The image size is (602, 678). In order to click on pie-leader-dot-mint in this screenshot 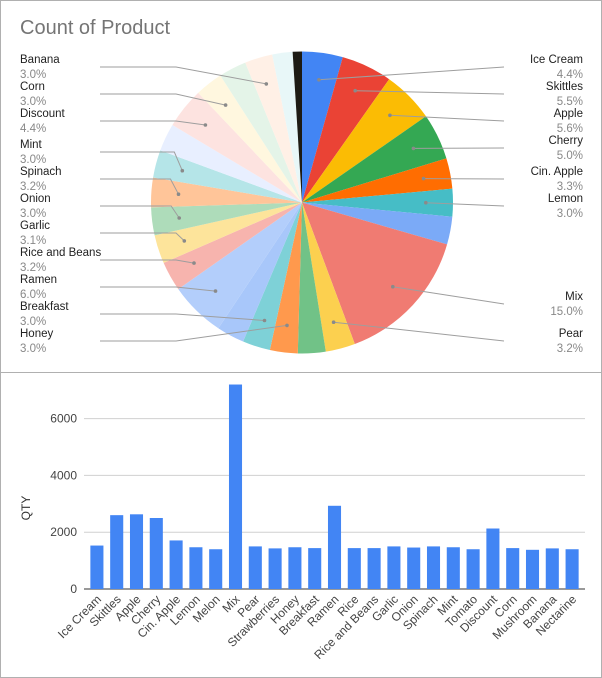, I will do `click(182, 170)`.